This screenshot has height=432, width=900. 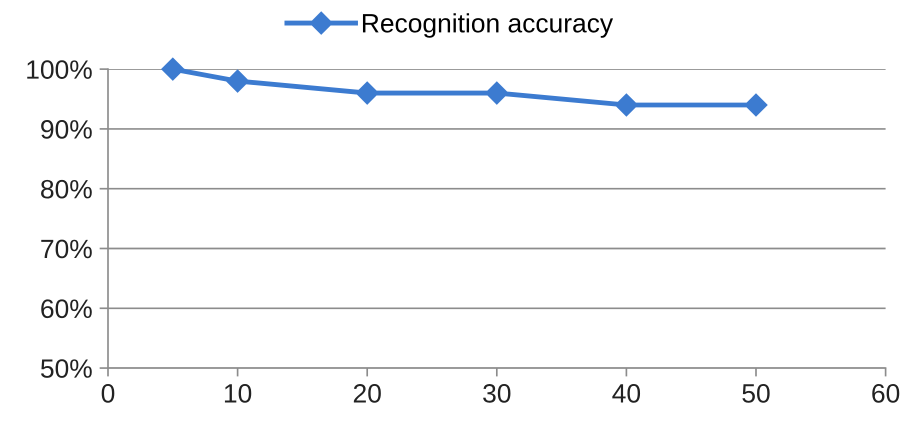 I want to click on x-tick-label: 40, so click(x=626, y=393).